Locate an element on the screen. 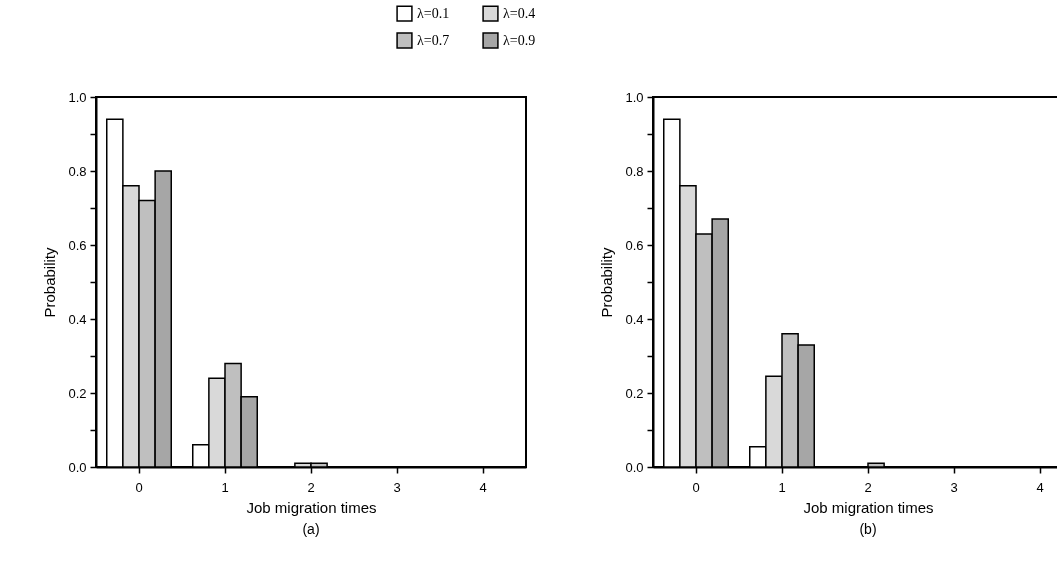 The width and height of the screenshot is (1057, 578). legend-label: λ=0.9 is located at coordinates (519, 40).